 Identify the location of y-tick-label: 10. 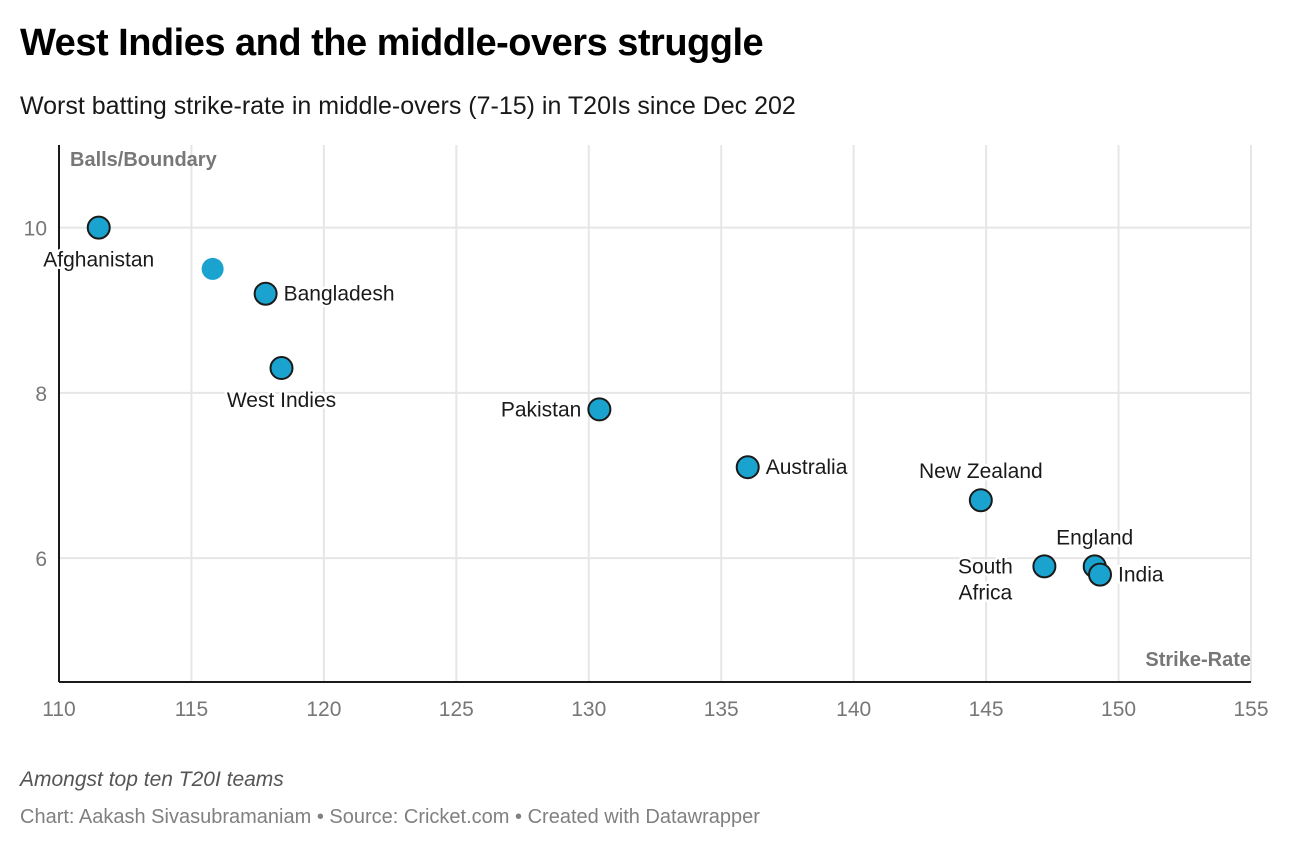
(35, 229).